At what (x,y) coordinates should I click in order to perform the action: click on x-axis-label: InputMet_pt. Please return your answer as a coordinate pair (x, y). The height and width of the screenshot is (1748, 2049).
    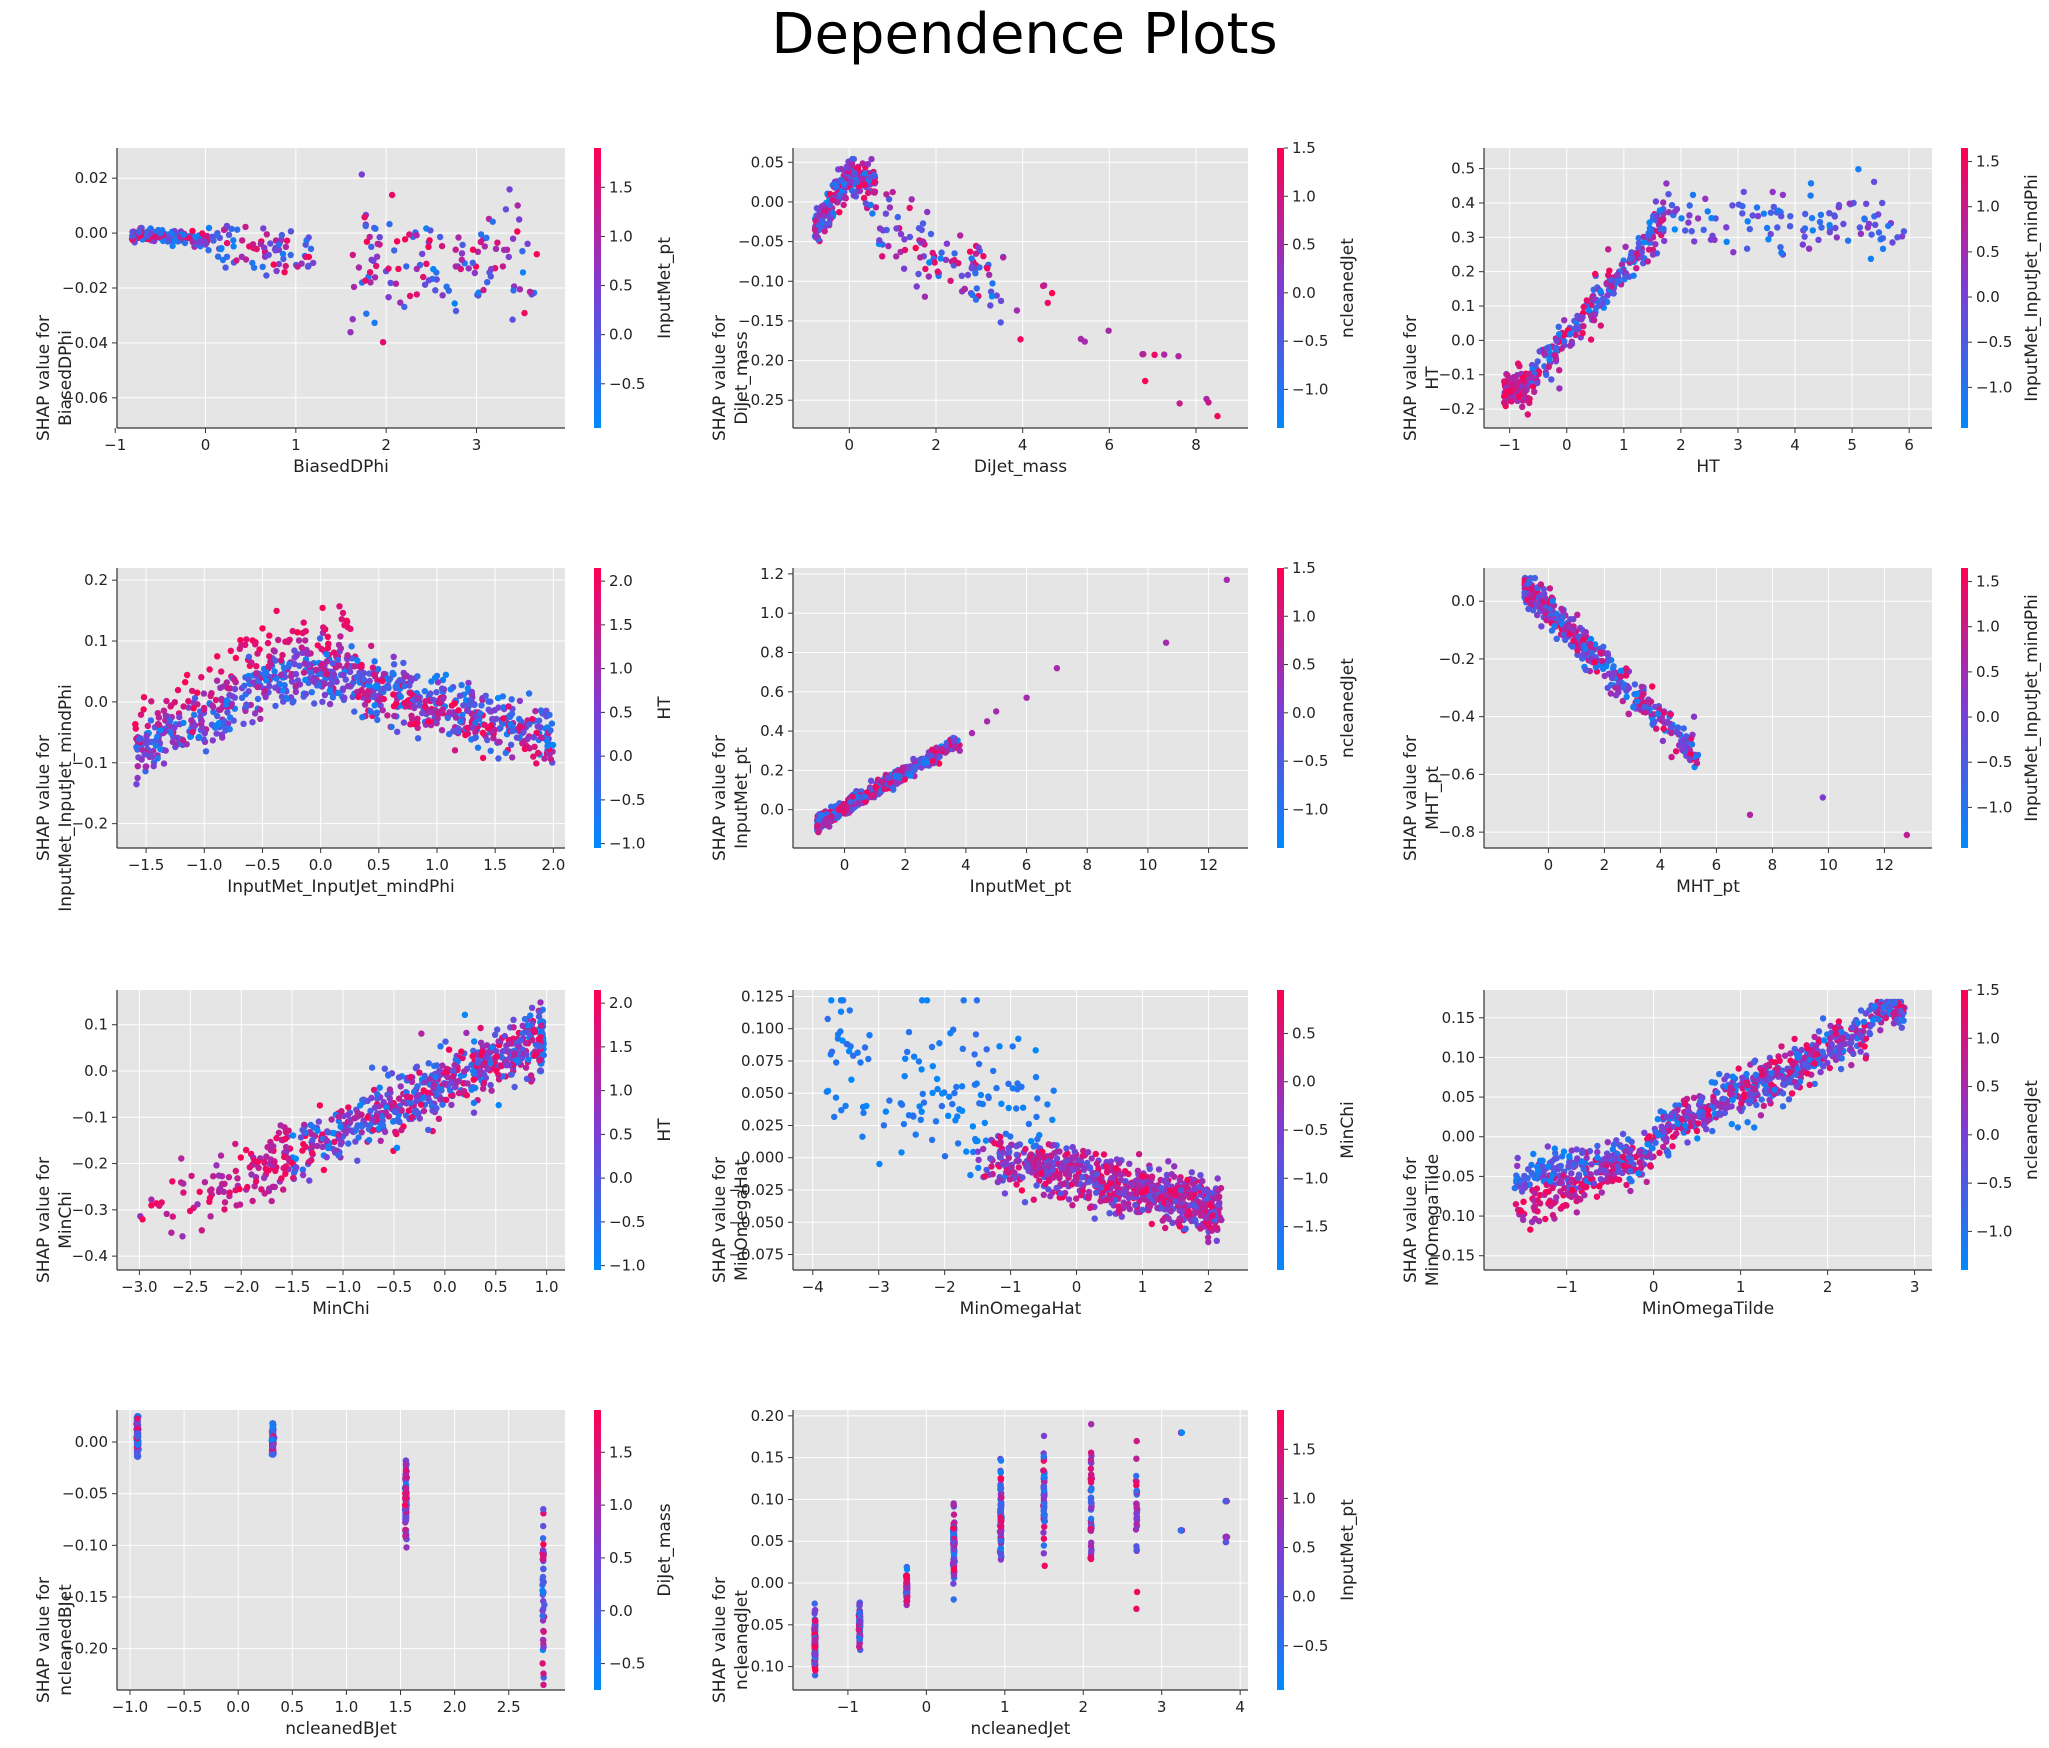
    Looking at the image, I should click on (1021, 887).